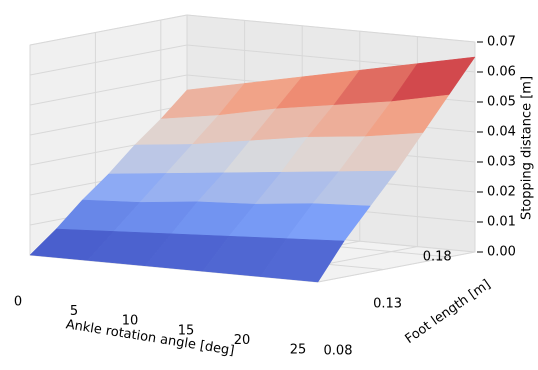  What do you see at coordinates (448, 312) in the screenshot?
I see `y-axis-label: Foot length [m]` at bounding box center [448, 312].